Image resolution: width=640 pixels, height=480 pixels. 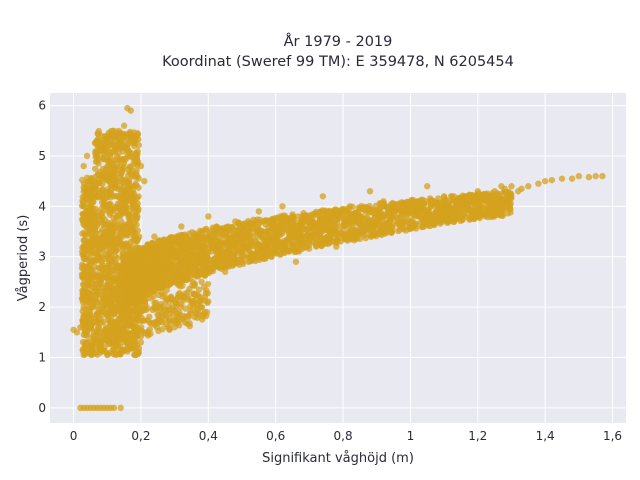 What do you see at coordinates (42, 206) in the screenshot?
I see `y-tick-label: 4` at bounding box center [42, 206].